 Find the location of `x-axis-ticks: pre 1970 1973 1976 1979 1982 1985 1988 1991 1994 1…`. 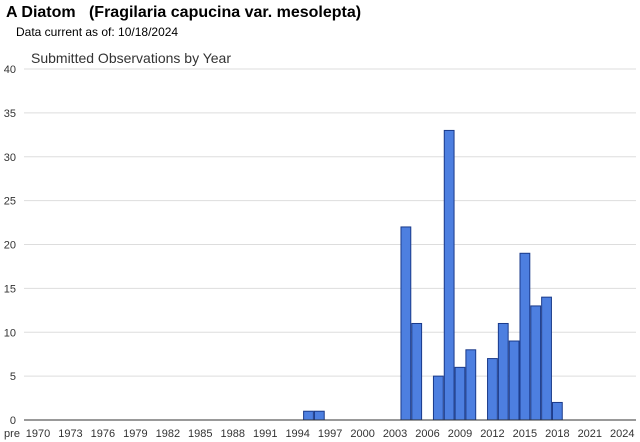

x-axis-ticks: pre 1970 1973 1976 1979 1982 1985 1988 1991 1994 1… is located at coordinates (319, 434).